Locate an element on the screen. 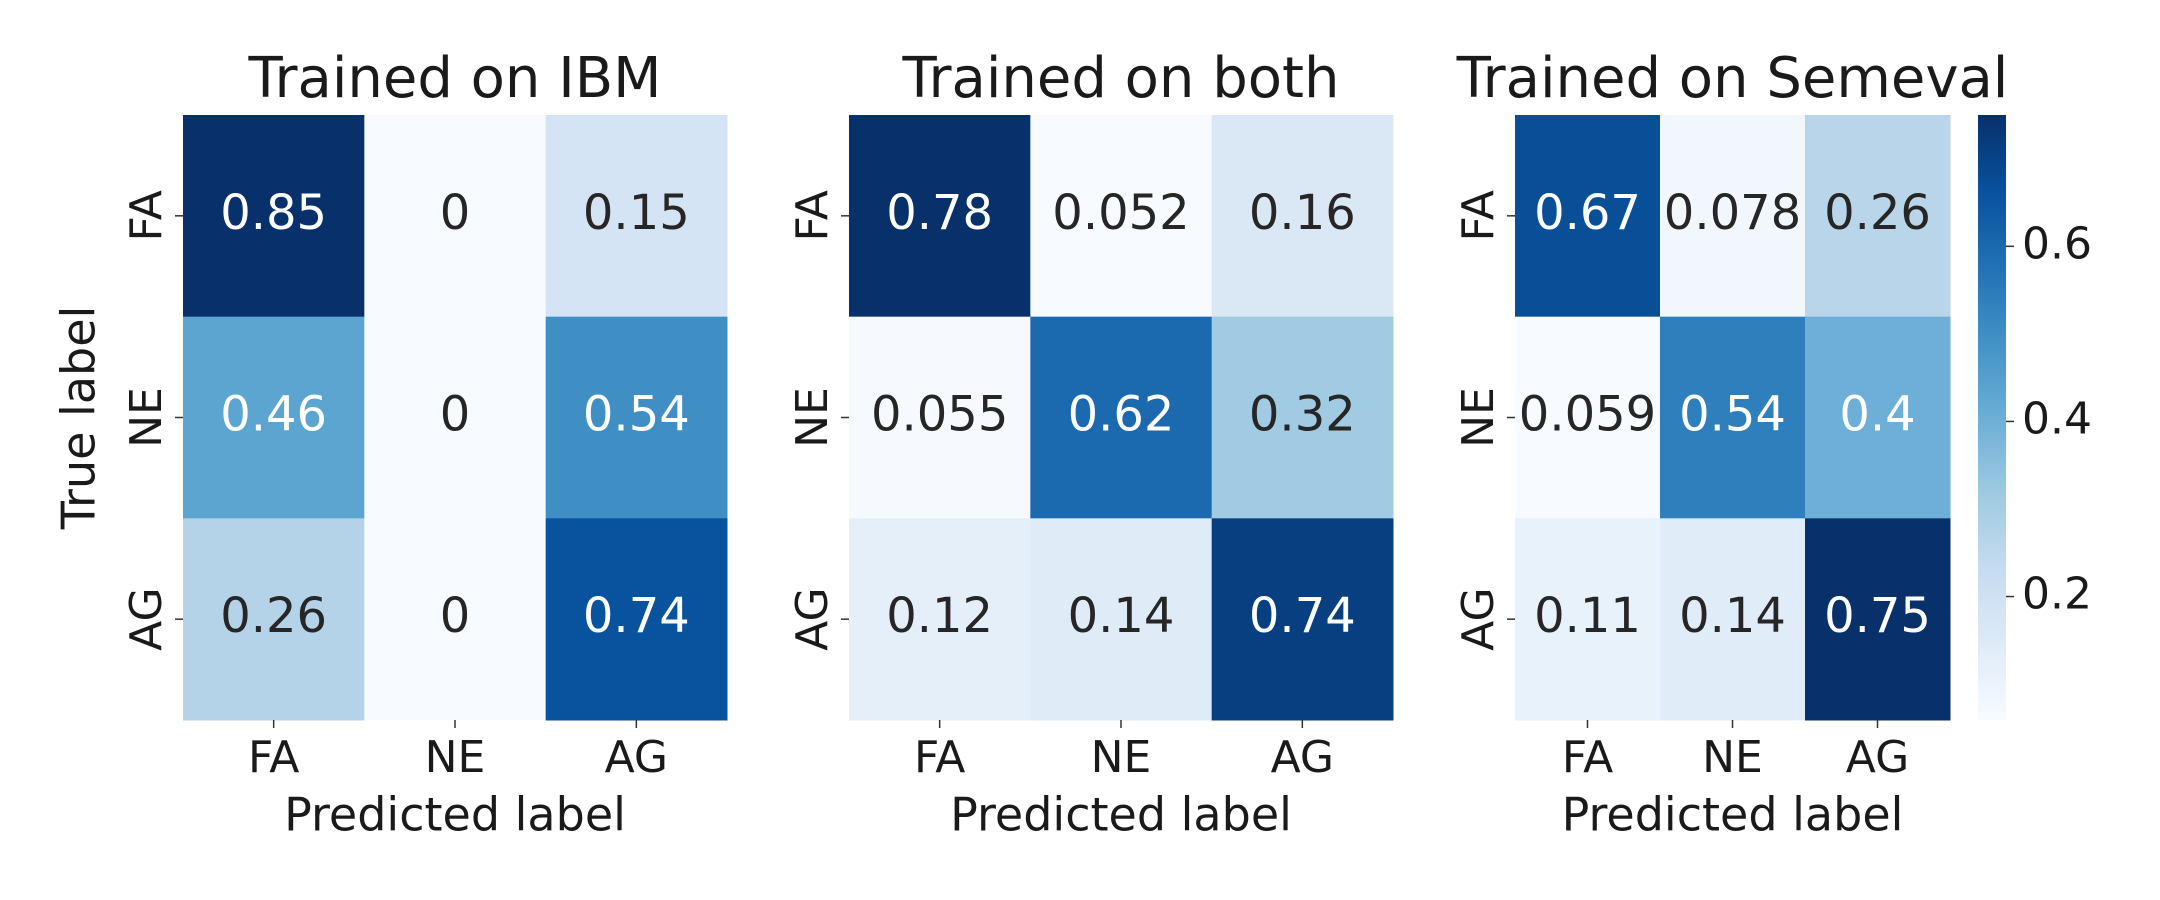 The width and height of the screenshot is (2160, 900). cell-label: 0.052 is located at coordinates (1120, 213).